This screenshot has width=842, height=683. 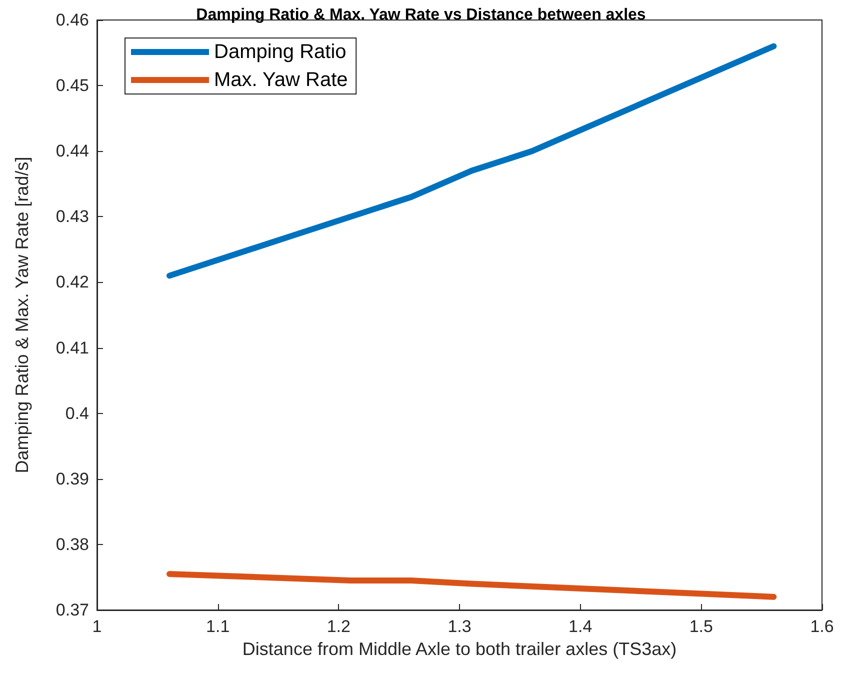 What do you see at coordinates (460, 626) in the screenshot?
I see `x-tick-label: 1.3` at bounding box center [460, 626].